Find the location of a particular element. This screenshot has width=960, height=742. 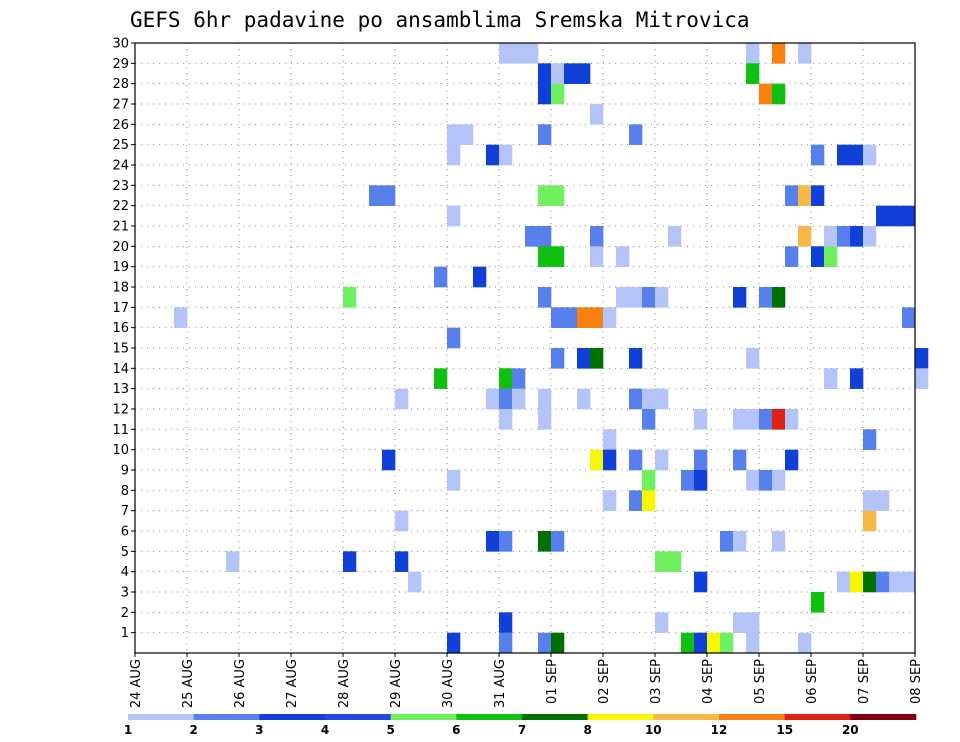

x-tick-label: 06 SEP is located at coordinates (812, 681).